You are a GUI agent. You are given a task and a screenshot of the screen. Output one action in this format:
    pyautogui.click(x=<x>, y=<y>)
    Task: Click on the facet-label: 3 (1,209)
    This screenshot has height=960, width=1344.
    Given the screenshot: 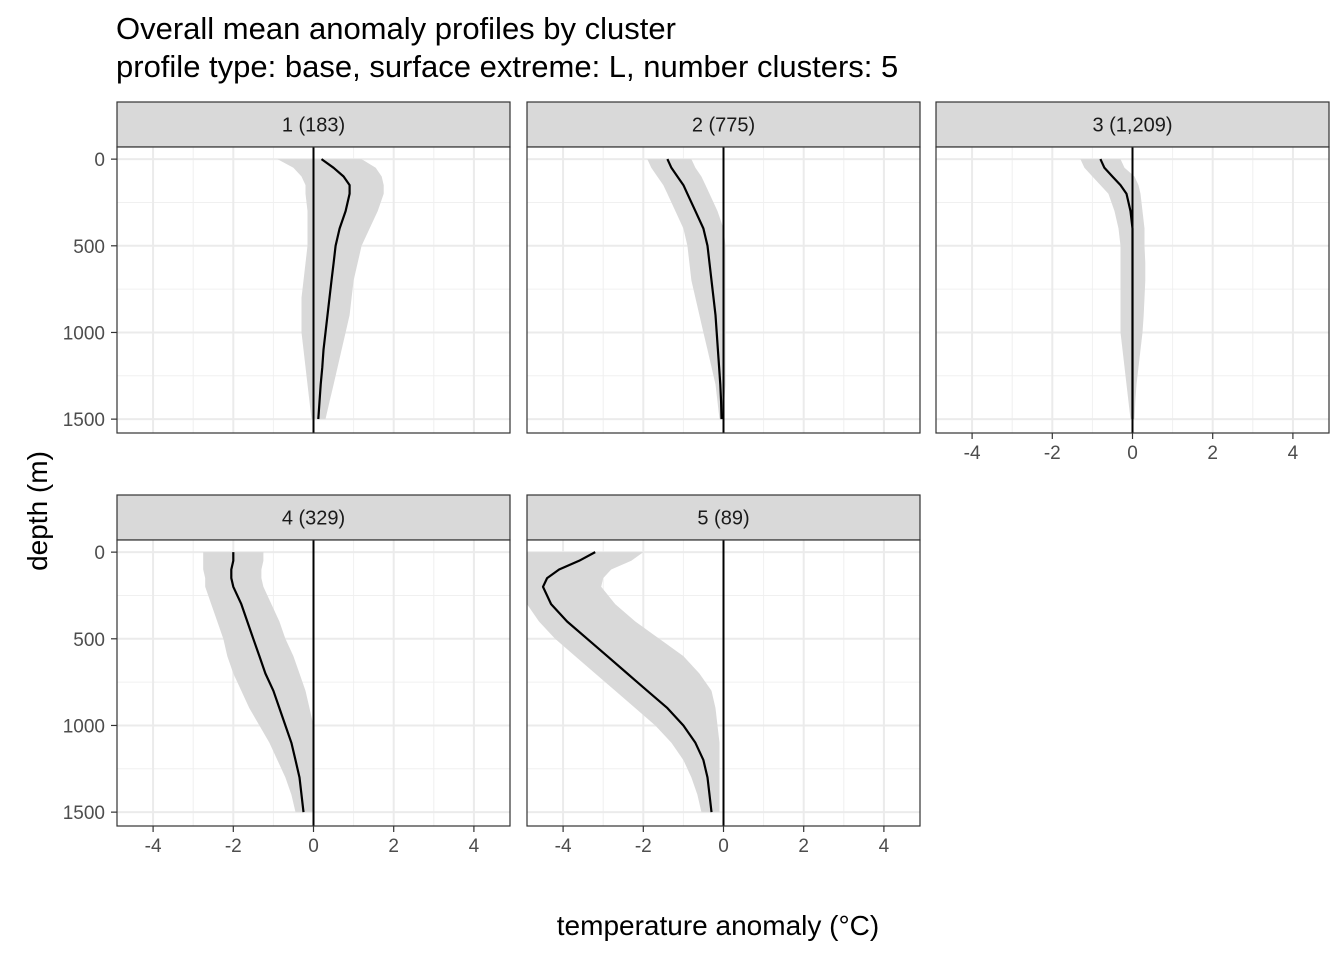 What is the action you would take?
    pyautogui.click(x=1132, y=126)
    